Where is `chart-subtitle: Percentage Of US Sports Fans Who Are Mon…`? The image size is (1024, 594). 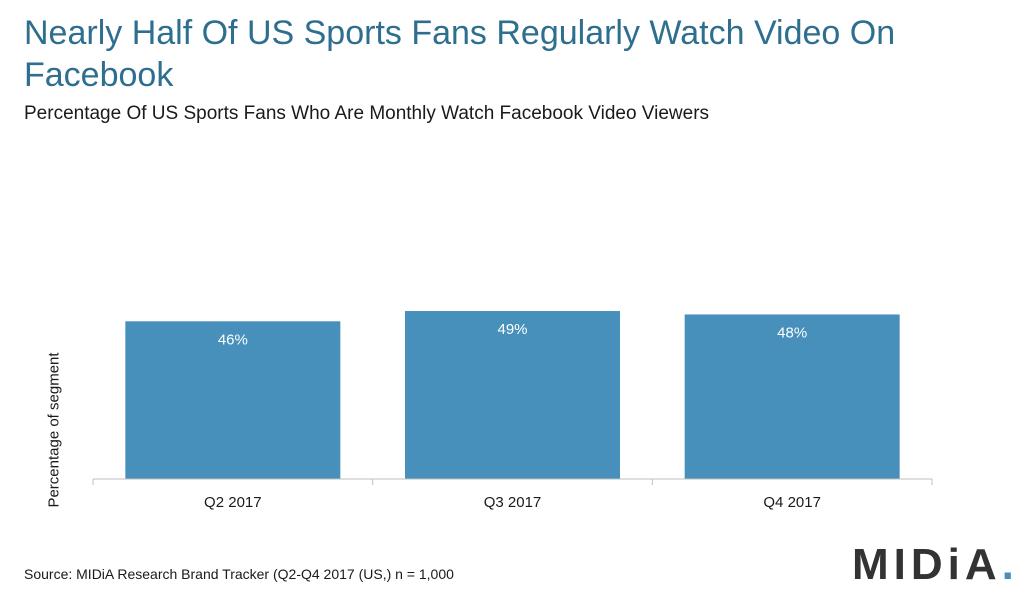
chart-subtitle: Percentage Of US Sports Fans Who Are Mon… is located at coordinates (367, 113).